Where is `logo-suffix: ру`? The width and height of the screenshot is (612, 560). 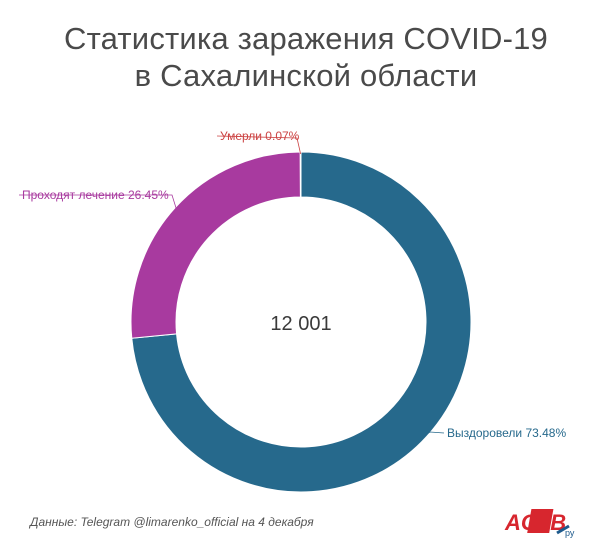
logo-suffix: ру is located at coordinates (570, 533).